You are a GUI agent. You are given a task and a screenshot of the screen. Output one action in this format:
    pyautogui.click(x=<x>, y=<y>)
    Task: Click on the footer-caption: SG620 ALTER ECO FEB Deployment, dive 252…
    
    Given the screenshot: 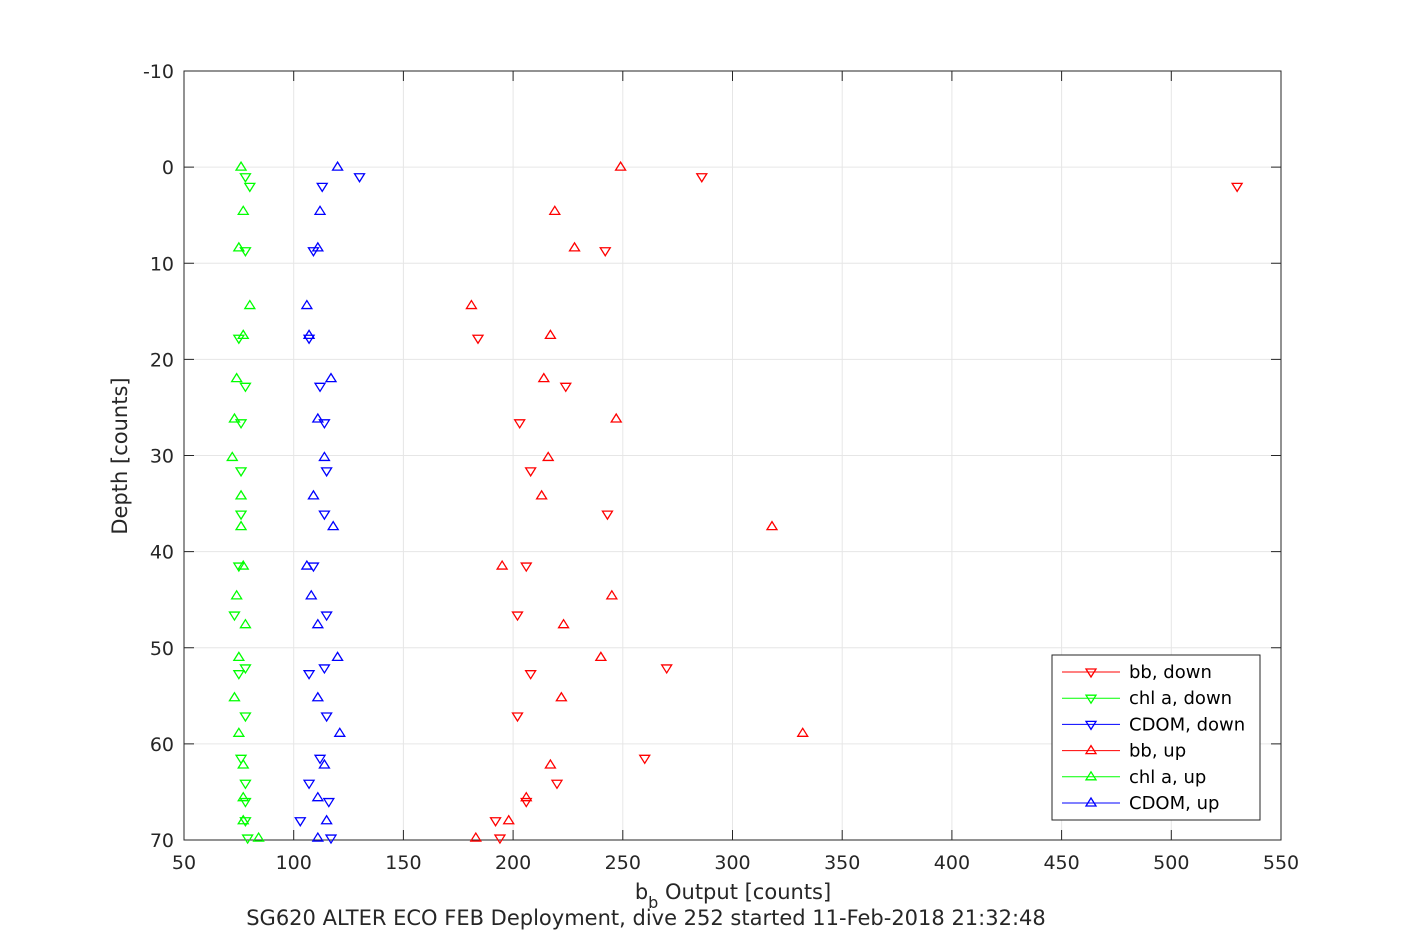 What is the action you would take?
    pyautogui.click(x=646, y=918)
    